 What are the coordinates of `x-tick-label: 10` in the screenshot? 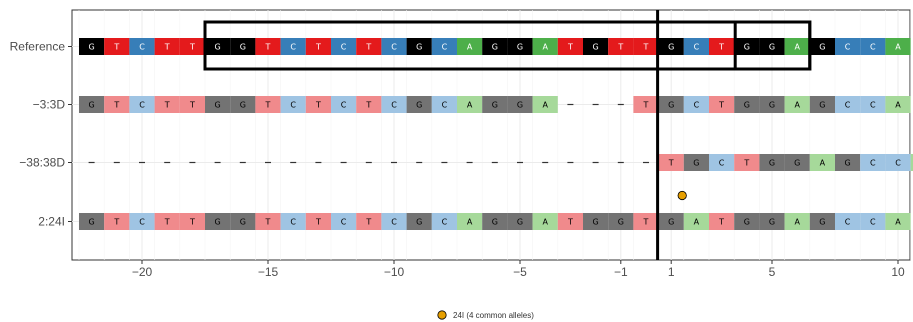 It's located at (898, 272).